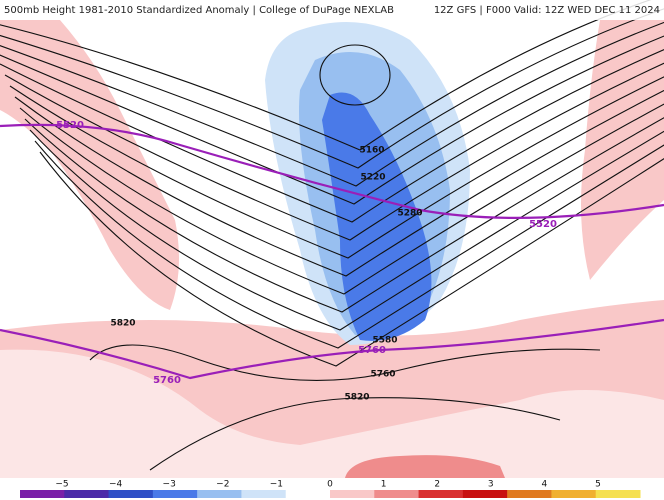 The height and width of the screenshot is (500, 664). What do you see at coordinates (377, 216) in the screenshot?
I see `negative-anomaly-strong` at bounding box center [377, 216].